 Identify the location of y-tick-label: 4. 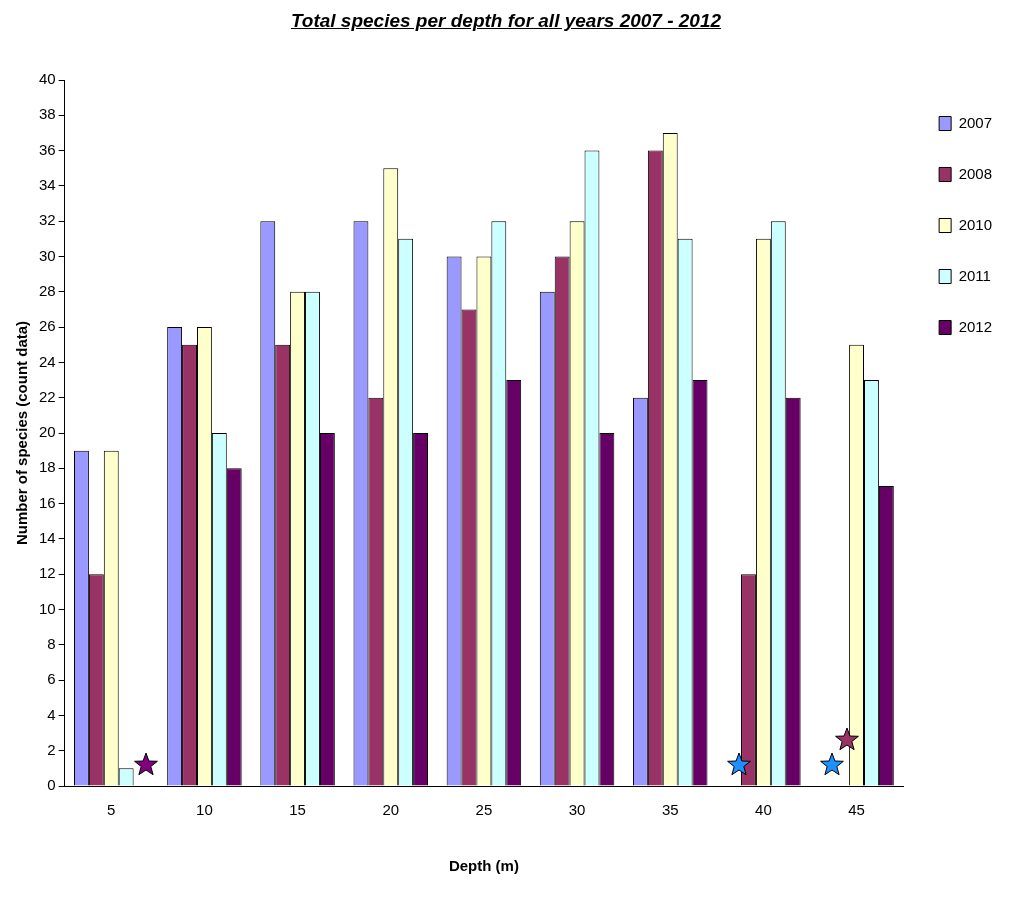
(51, 714).